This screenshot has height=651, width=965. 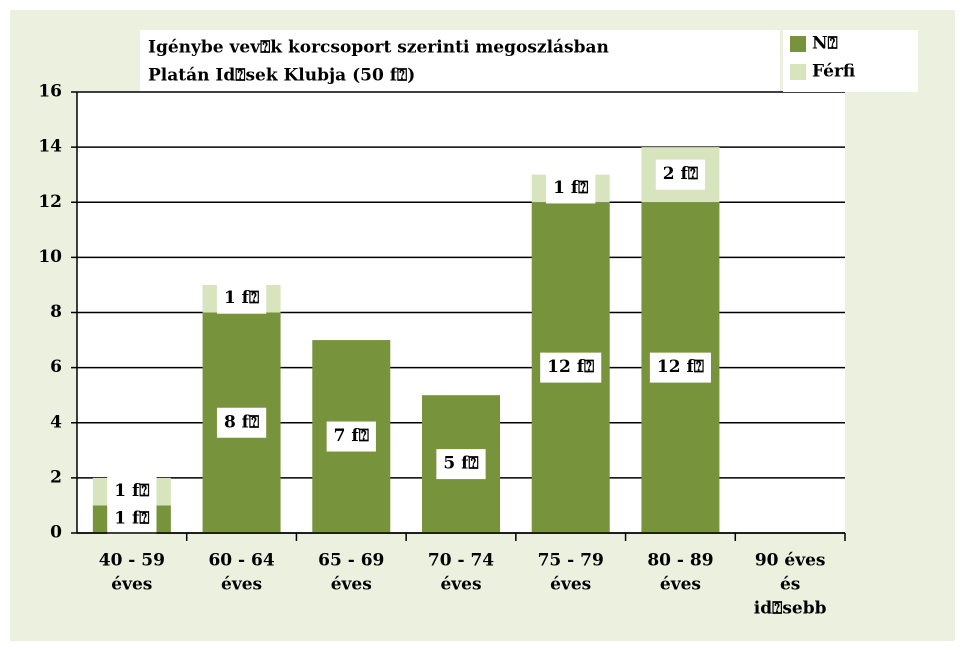 I want to click on value-label: 8 f⍰, so click(x=241, y=422).